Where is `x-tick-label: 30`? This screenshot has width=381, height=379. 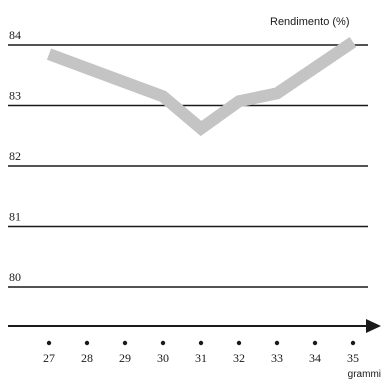 x-tick-label: 30 is located at coordinates (163, 358).